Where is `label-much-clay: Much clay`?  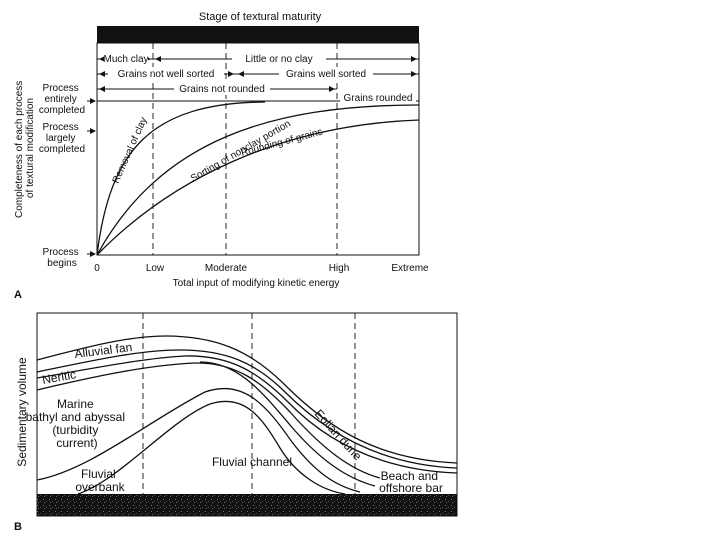
label-much-clay: Much clay is located at coordinates (125, 59).